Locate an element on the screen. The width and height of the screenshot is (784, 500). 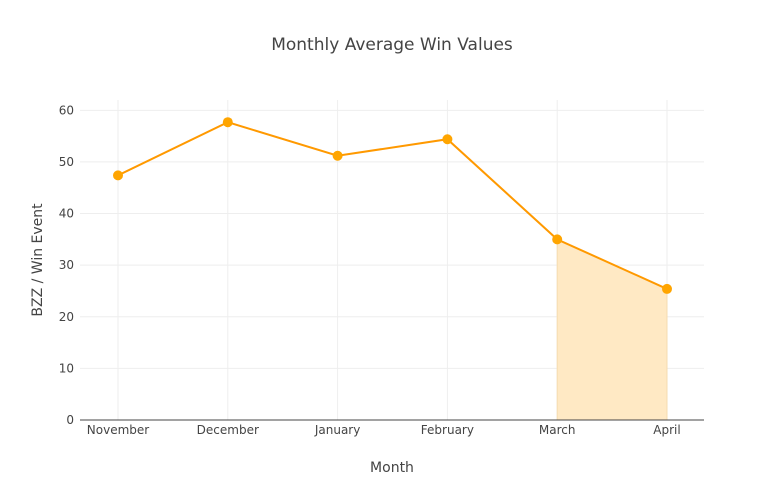
x-tick-label: January is located at coordinates (337, 430).